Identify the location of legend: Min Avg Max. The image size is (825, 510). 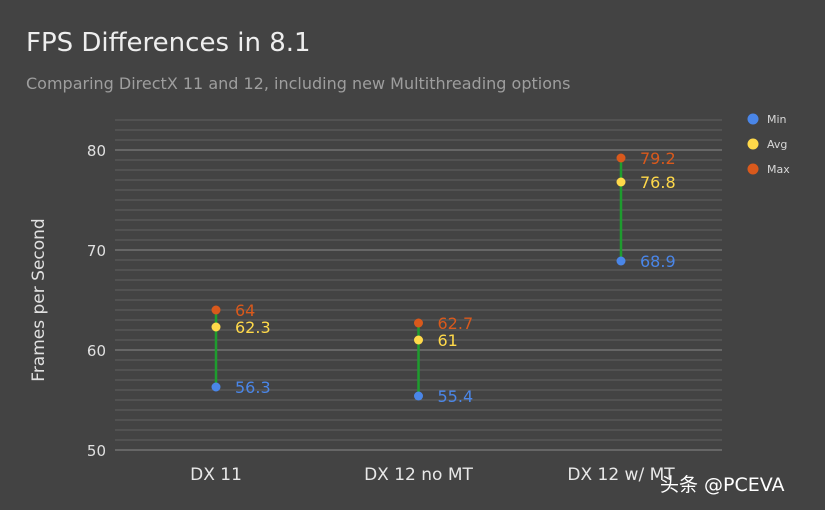
(768, 144).